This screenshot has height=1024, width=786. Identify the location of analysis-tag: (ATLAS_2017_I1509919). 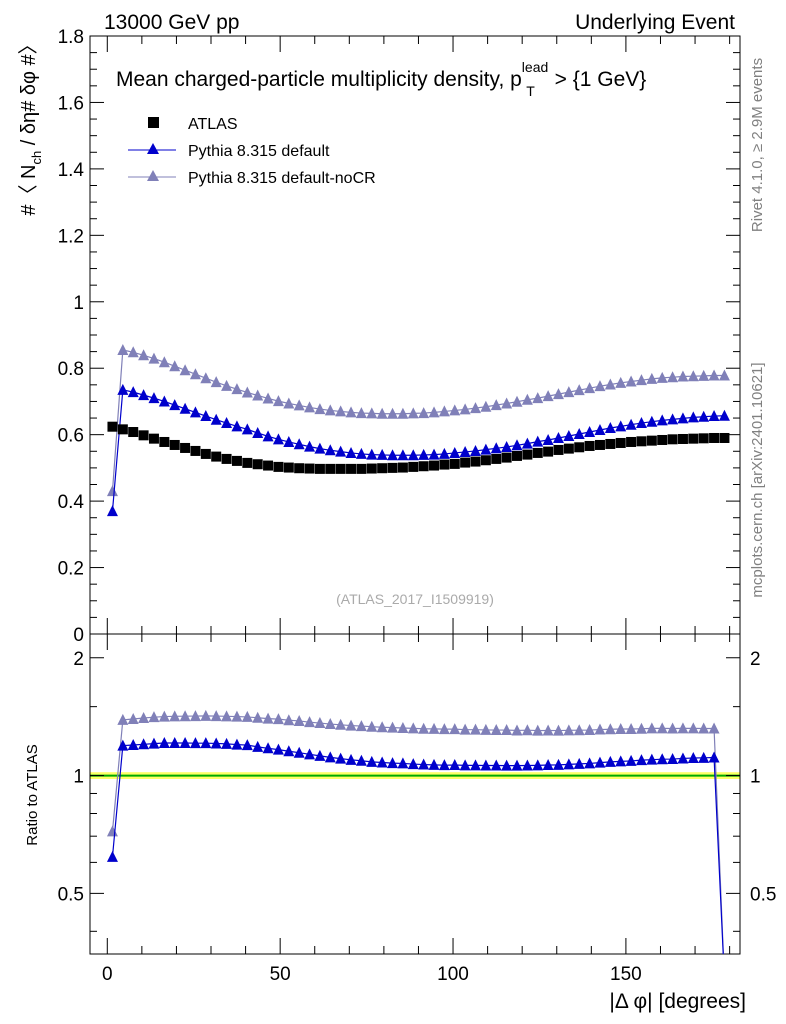
(415, 599).